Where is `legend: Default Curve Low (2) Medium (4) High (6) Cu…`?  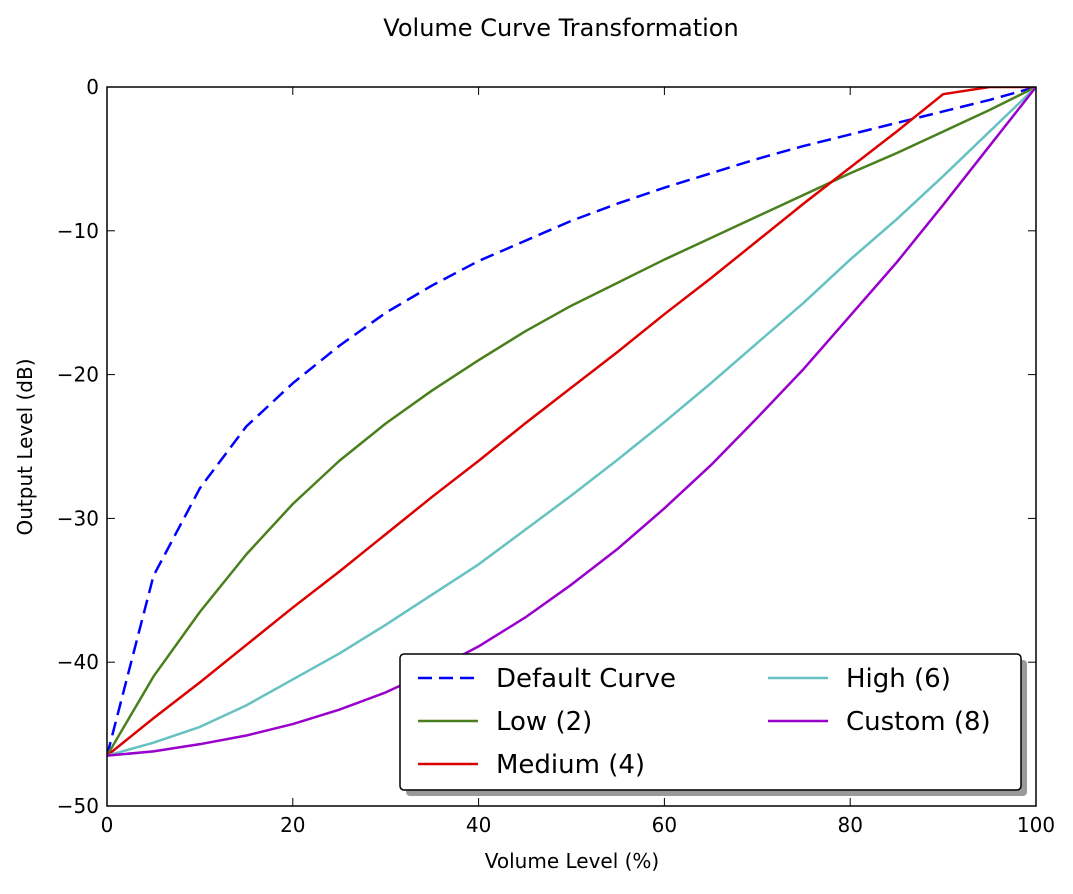 legend: Default Curve Low (2) Medium (4) High (6) Cu… is located at coordinates (713, 724).